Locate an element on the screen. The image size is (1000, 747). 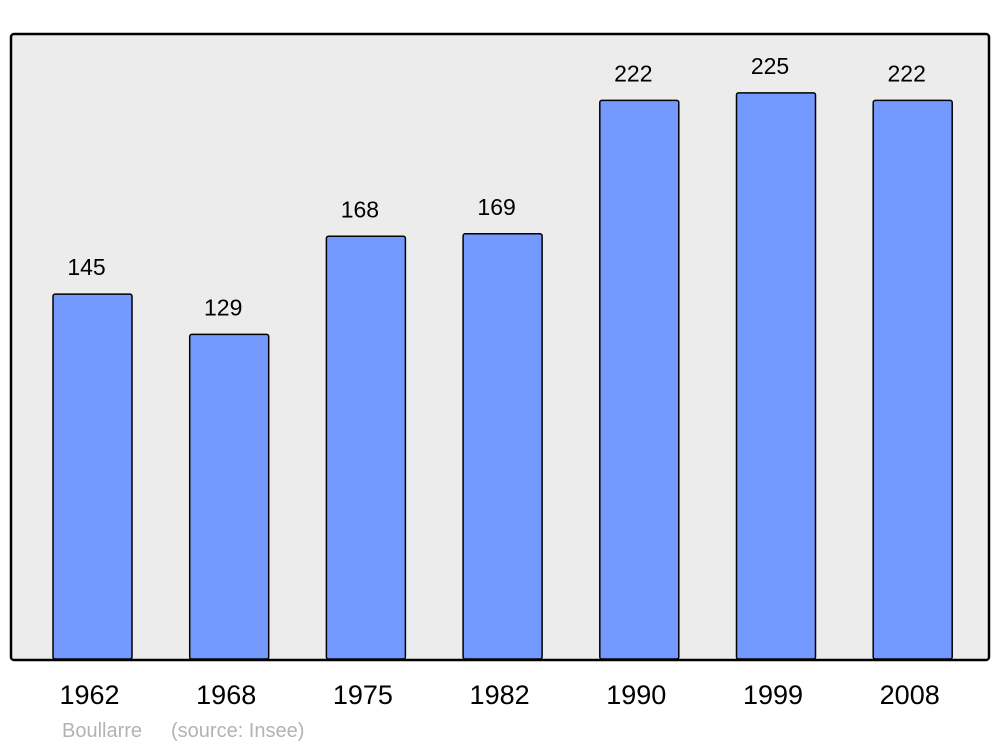
data-label-1968: 129 is located at coordinates (223, 307).